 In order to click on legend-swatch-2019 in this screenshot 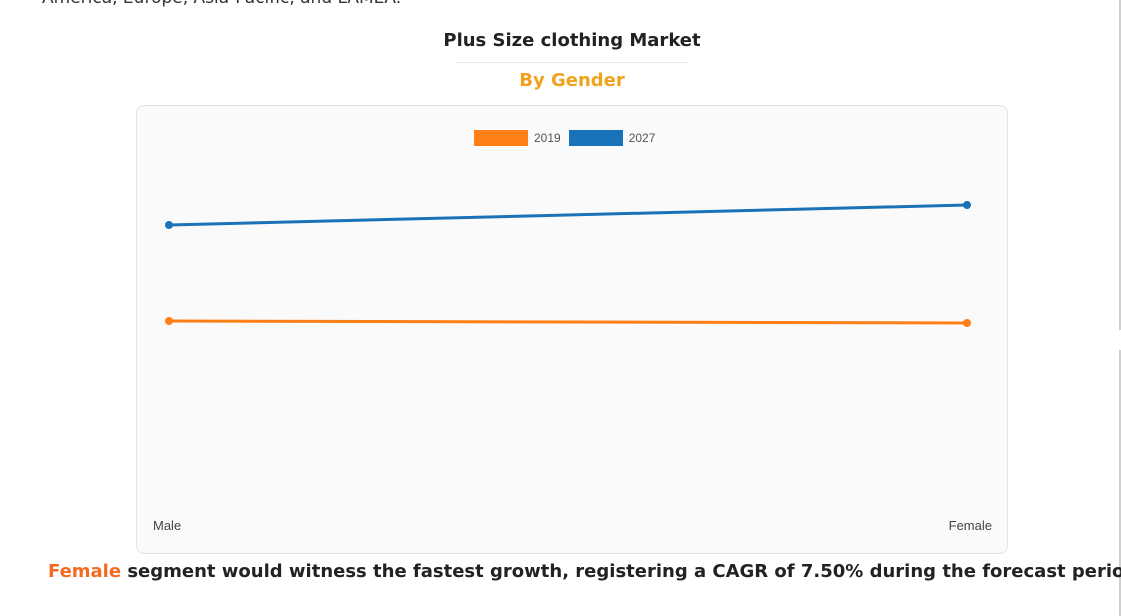, I will do `click(501, 138)`.